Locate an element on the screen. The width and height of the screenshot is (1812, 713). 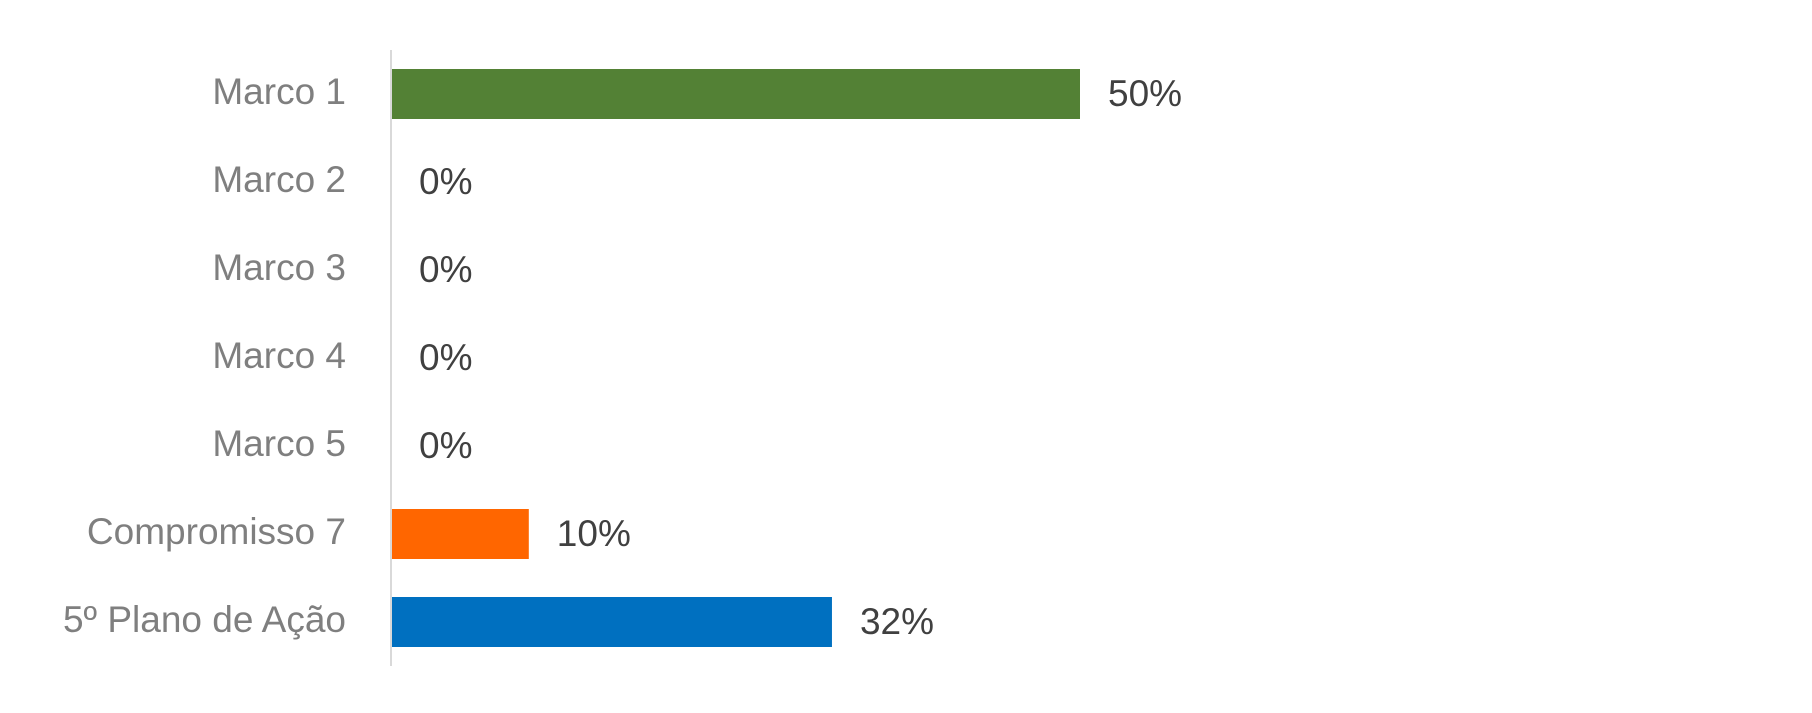
value-label: 10% is located at coordinates (594, 533).